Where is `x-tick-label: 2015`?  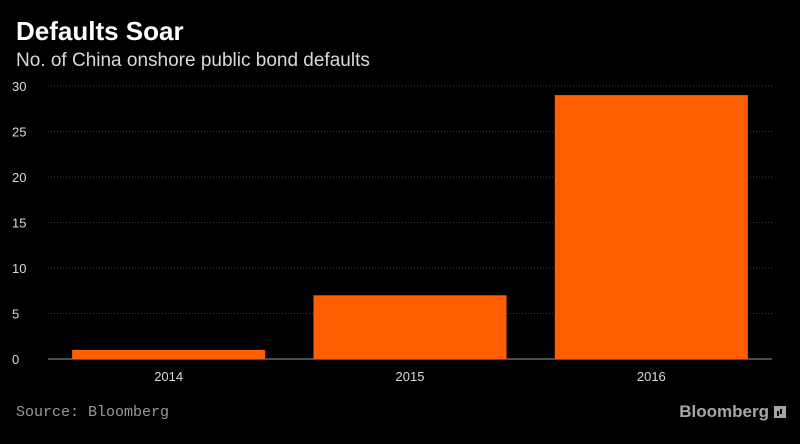 x-tick-label: 2015 is located at coordinates (410, 376).